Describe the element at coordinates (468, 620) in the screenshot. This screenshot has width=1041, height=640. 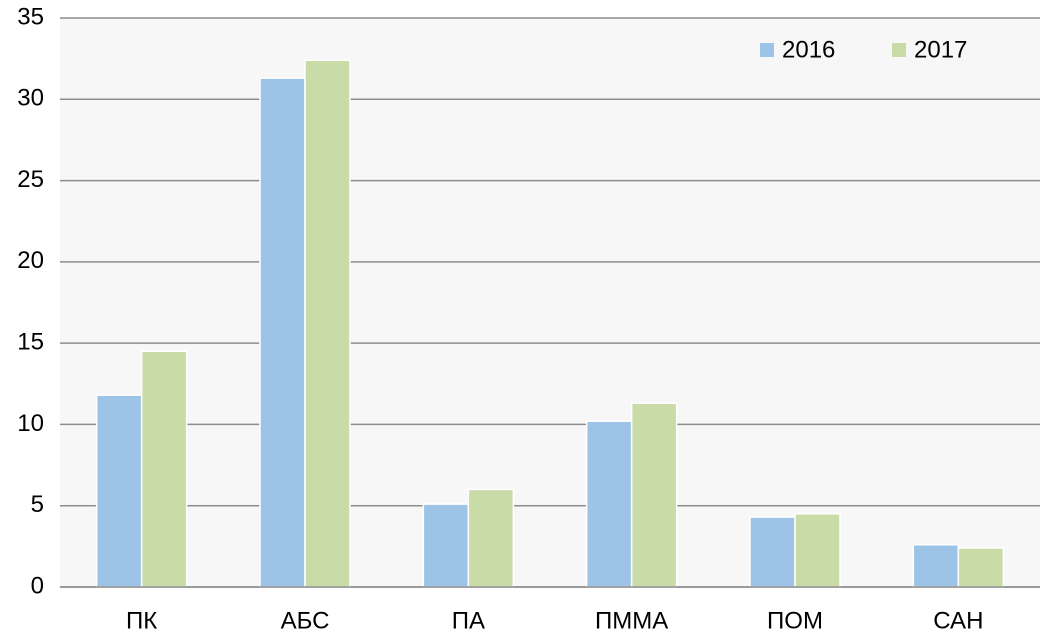
I see `x-tick-label: ПА` at that location.